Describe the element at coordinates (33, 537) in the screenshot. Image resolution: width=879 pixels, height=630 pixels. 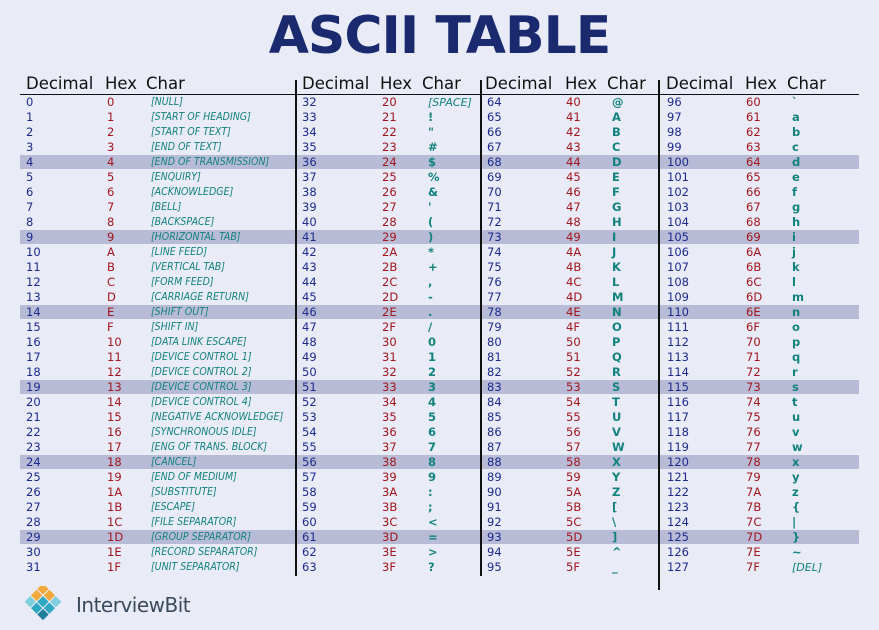
I see `decimal-cell: 29` at that location.